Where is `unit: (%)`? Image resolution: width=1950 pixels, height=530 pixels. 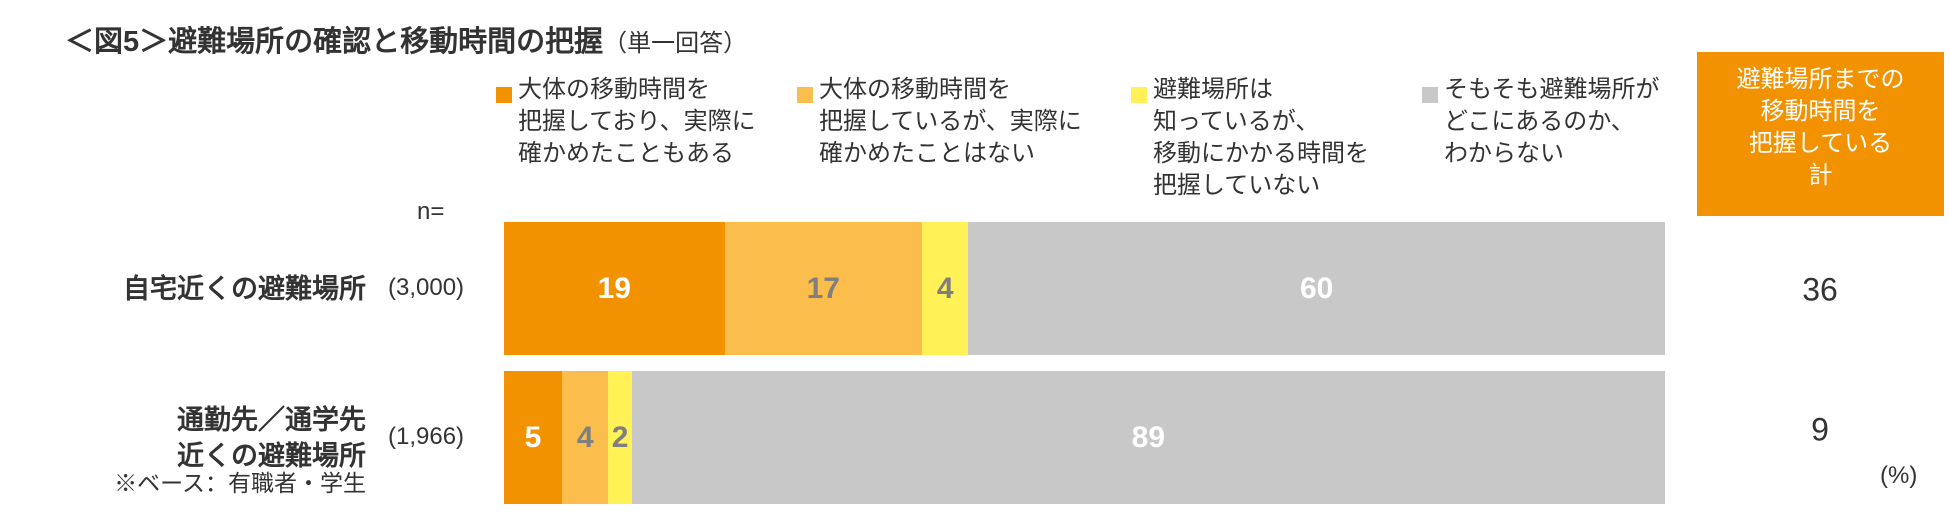
unit: (%) is located at coordinates (1899, 475).